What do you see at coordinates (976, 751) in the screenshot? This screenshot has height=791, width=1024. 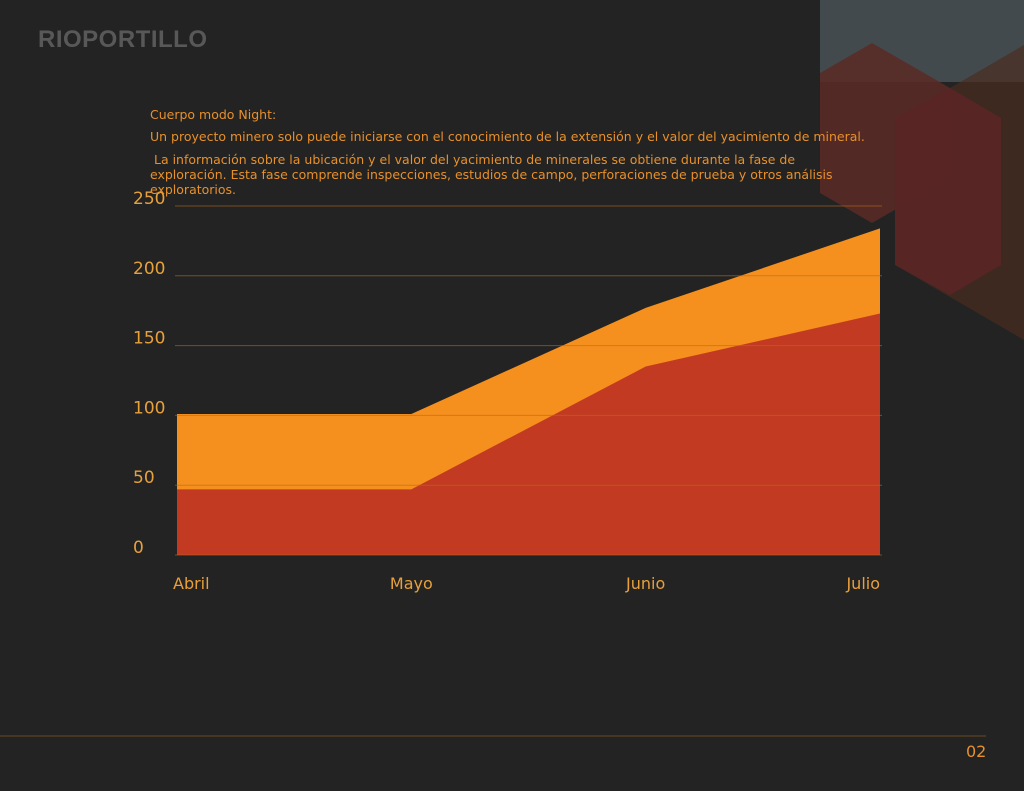 I see `page-number: 02` at bounding box center [976, 751].